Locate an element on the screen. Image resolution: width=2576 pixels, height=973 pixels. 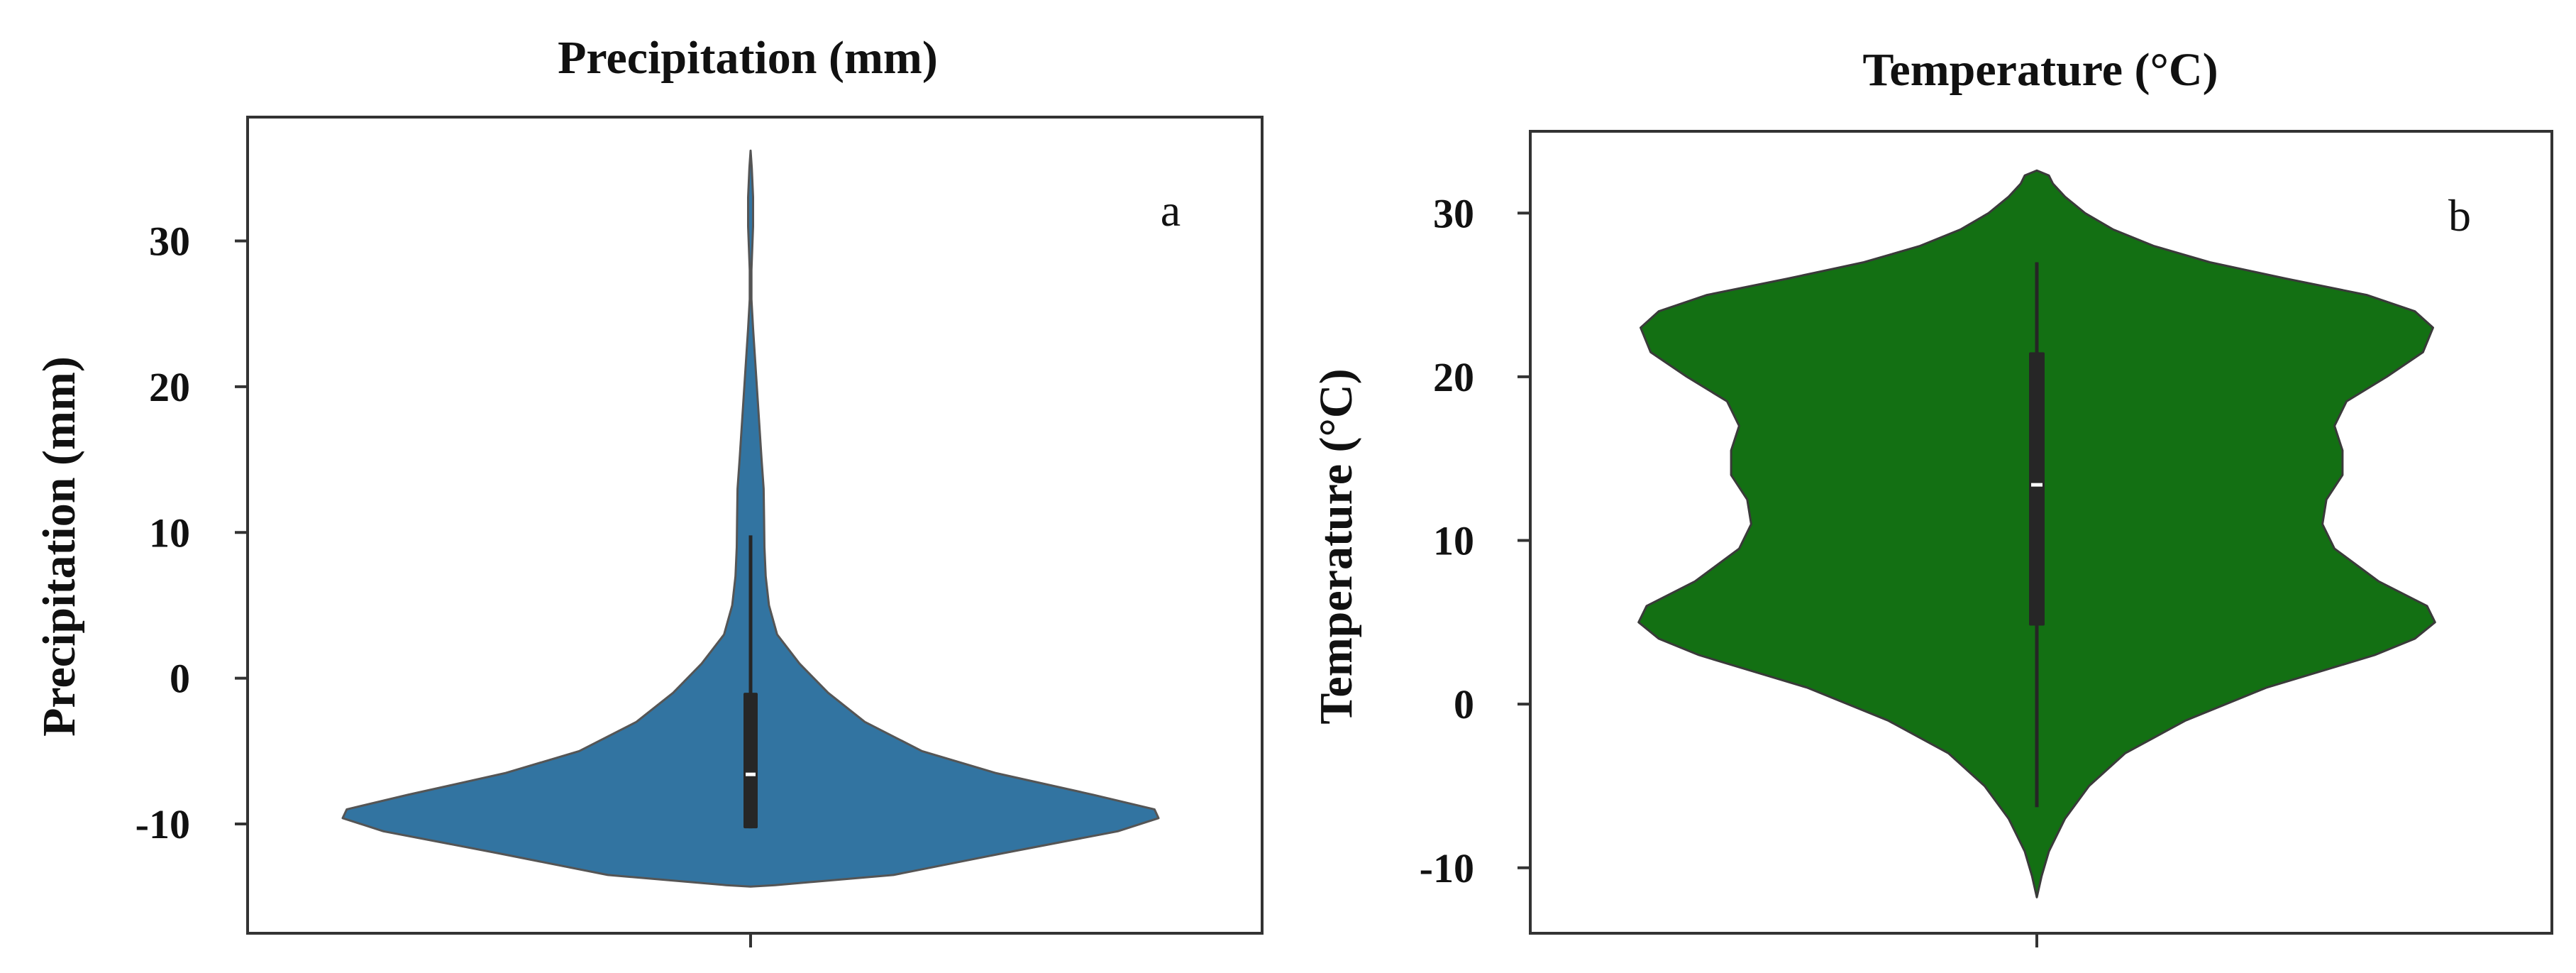
panel-a-title: Precipitation (mm) is located at coordinates (748, 58).